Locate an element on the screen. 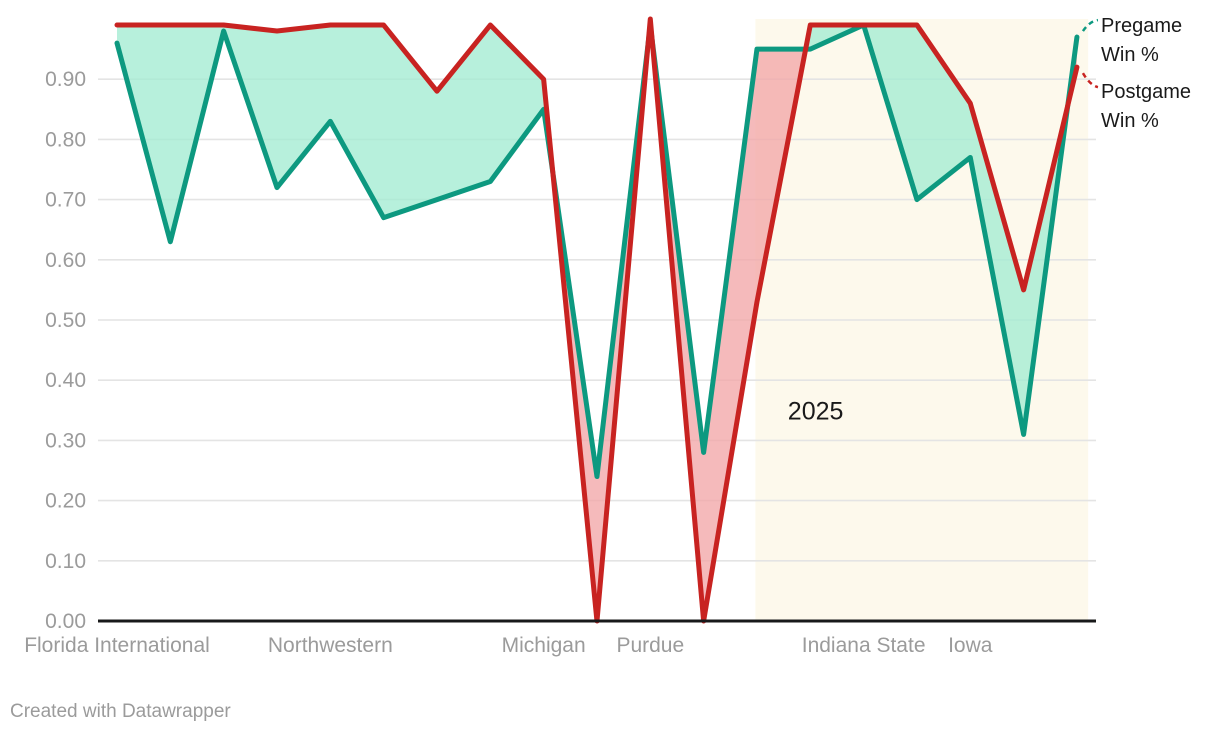 The height and width of the screenshot is (738, 1220). x-tick-label: Purdue is located at coordinates (650, 645).